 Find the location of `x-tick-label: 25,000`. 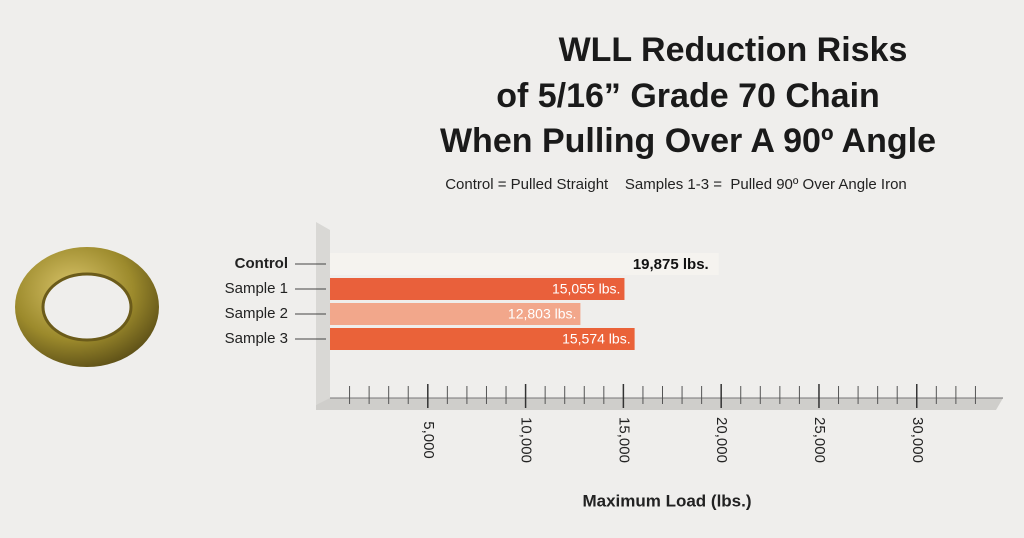

x-tick-label: 25,000 is located at coordinates (819, 440).